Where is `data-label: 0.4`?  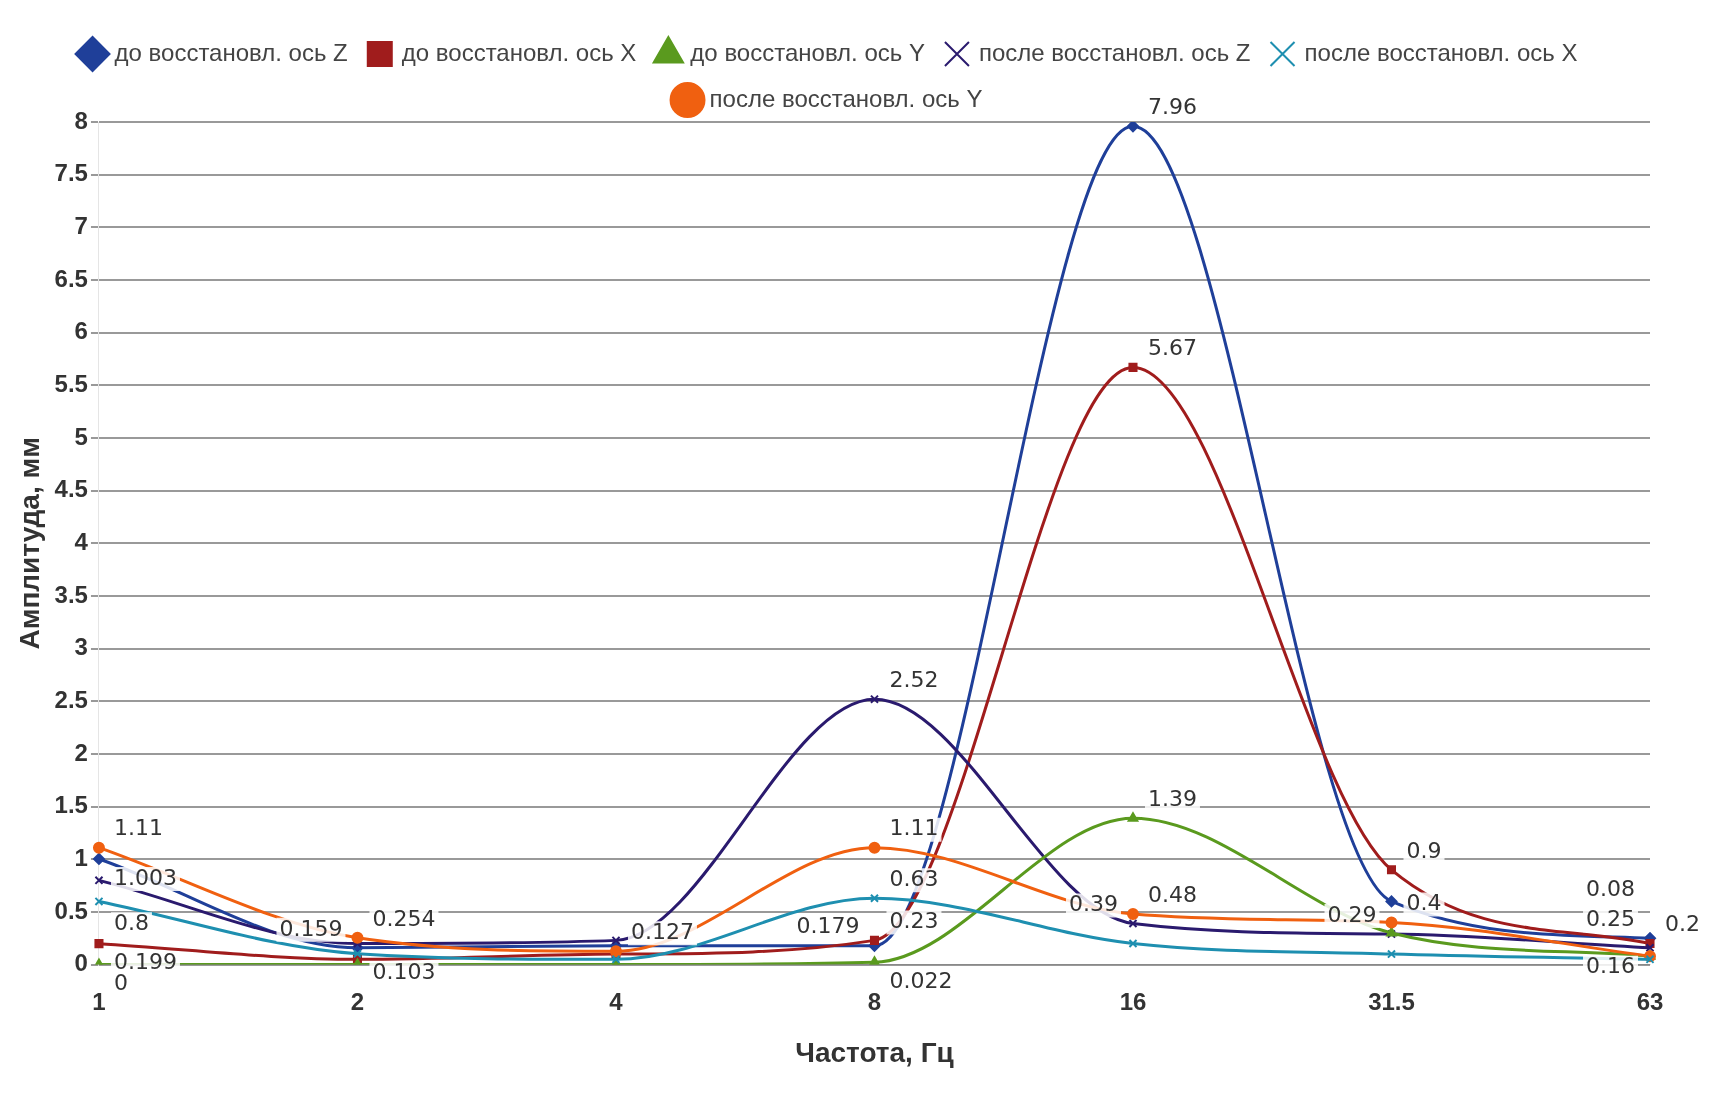
data-label: 0.4 is located at coordinates (1424, 903).